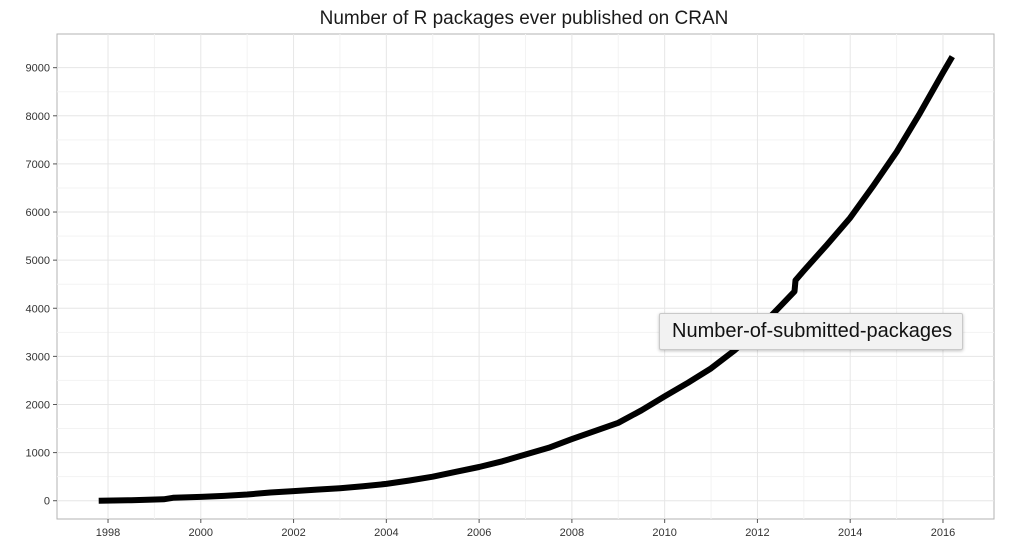  I want to click on y-tick-label: 8000, so click(38, 117).